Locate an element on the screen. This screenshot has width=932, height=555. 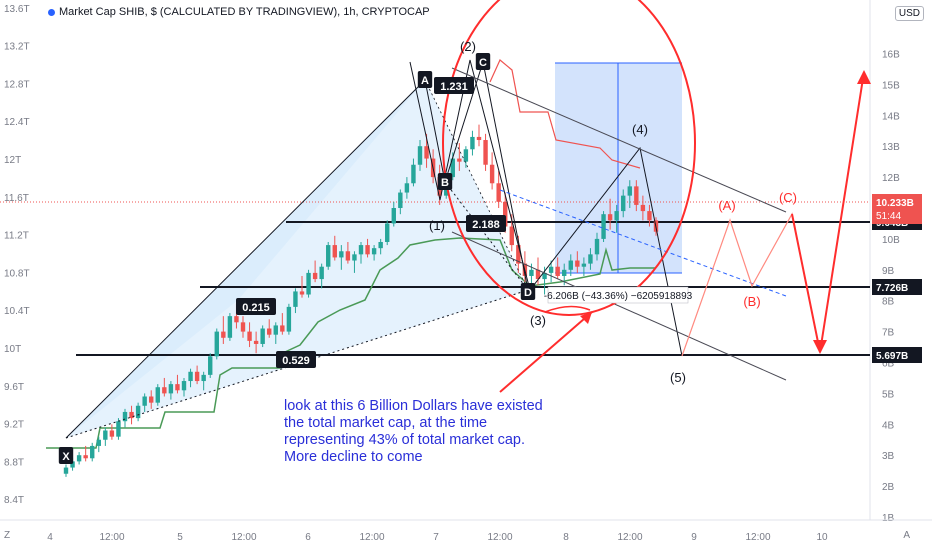
harmonic-ratio-label: 0.215 is located at coordinates (256, 308).